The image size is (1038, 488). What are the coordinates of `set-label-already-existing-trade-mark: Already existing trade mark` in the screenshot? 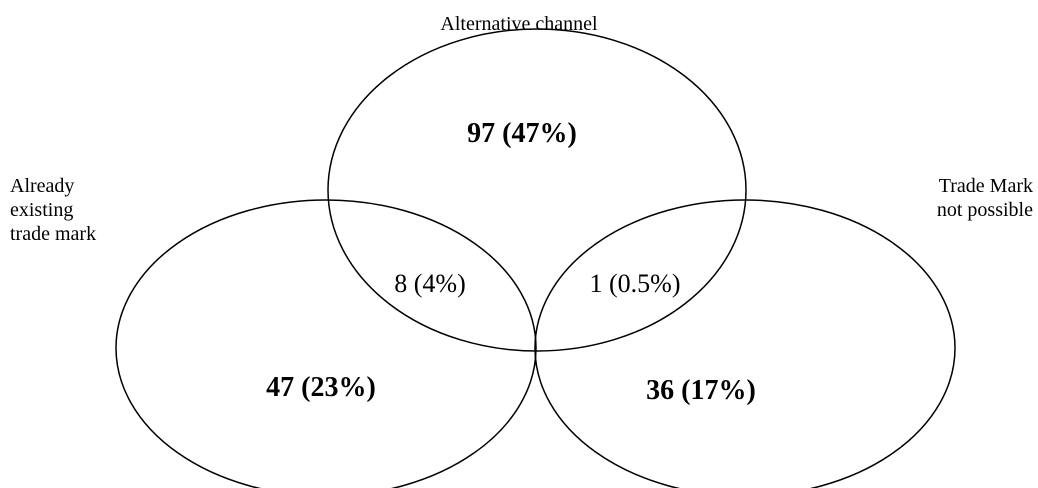 It's located at (53, 210).